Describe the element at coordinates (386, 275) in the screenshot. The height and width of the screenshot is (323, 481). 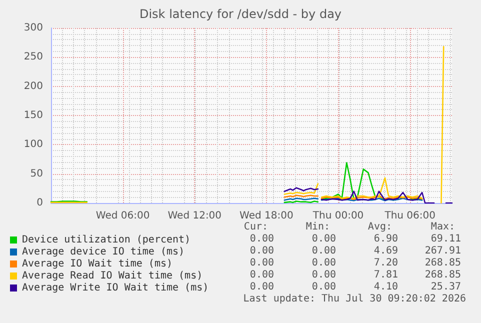
I see `text: 7.81` at that location.